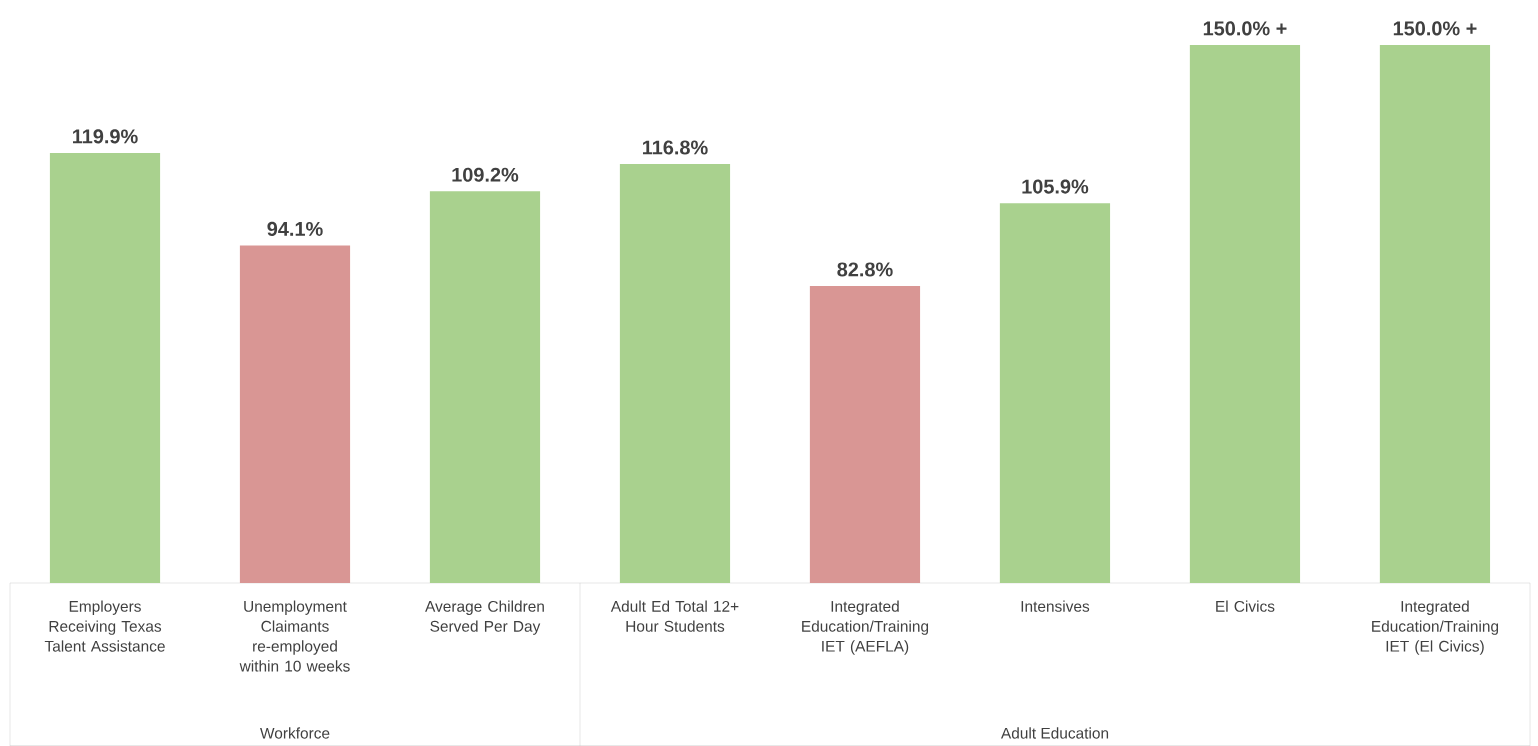  What do you see at coordinates (1055, 606) in the screenshot?
I see `x-tick-label: Intensives` at bounding box center [1055, 606].